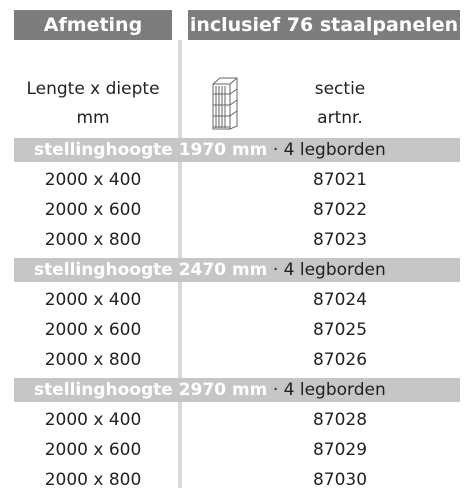 This screenshot has height=495, width=475. Describe the element at coordinates (93, 118) in the screenshot. I see `subheader-text: mm` at that location.